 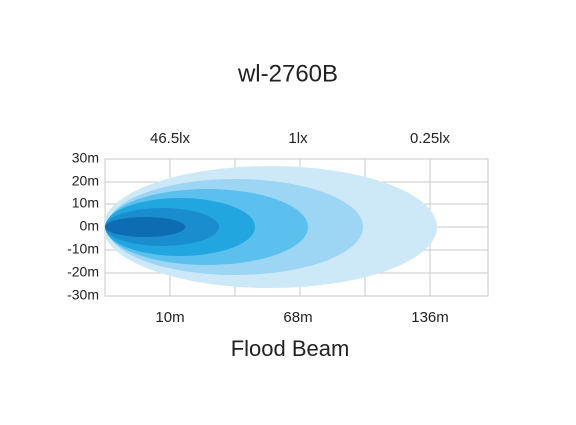 I want to click on y-label: 20m, so click(x=85, y=181).